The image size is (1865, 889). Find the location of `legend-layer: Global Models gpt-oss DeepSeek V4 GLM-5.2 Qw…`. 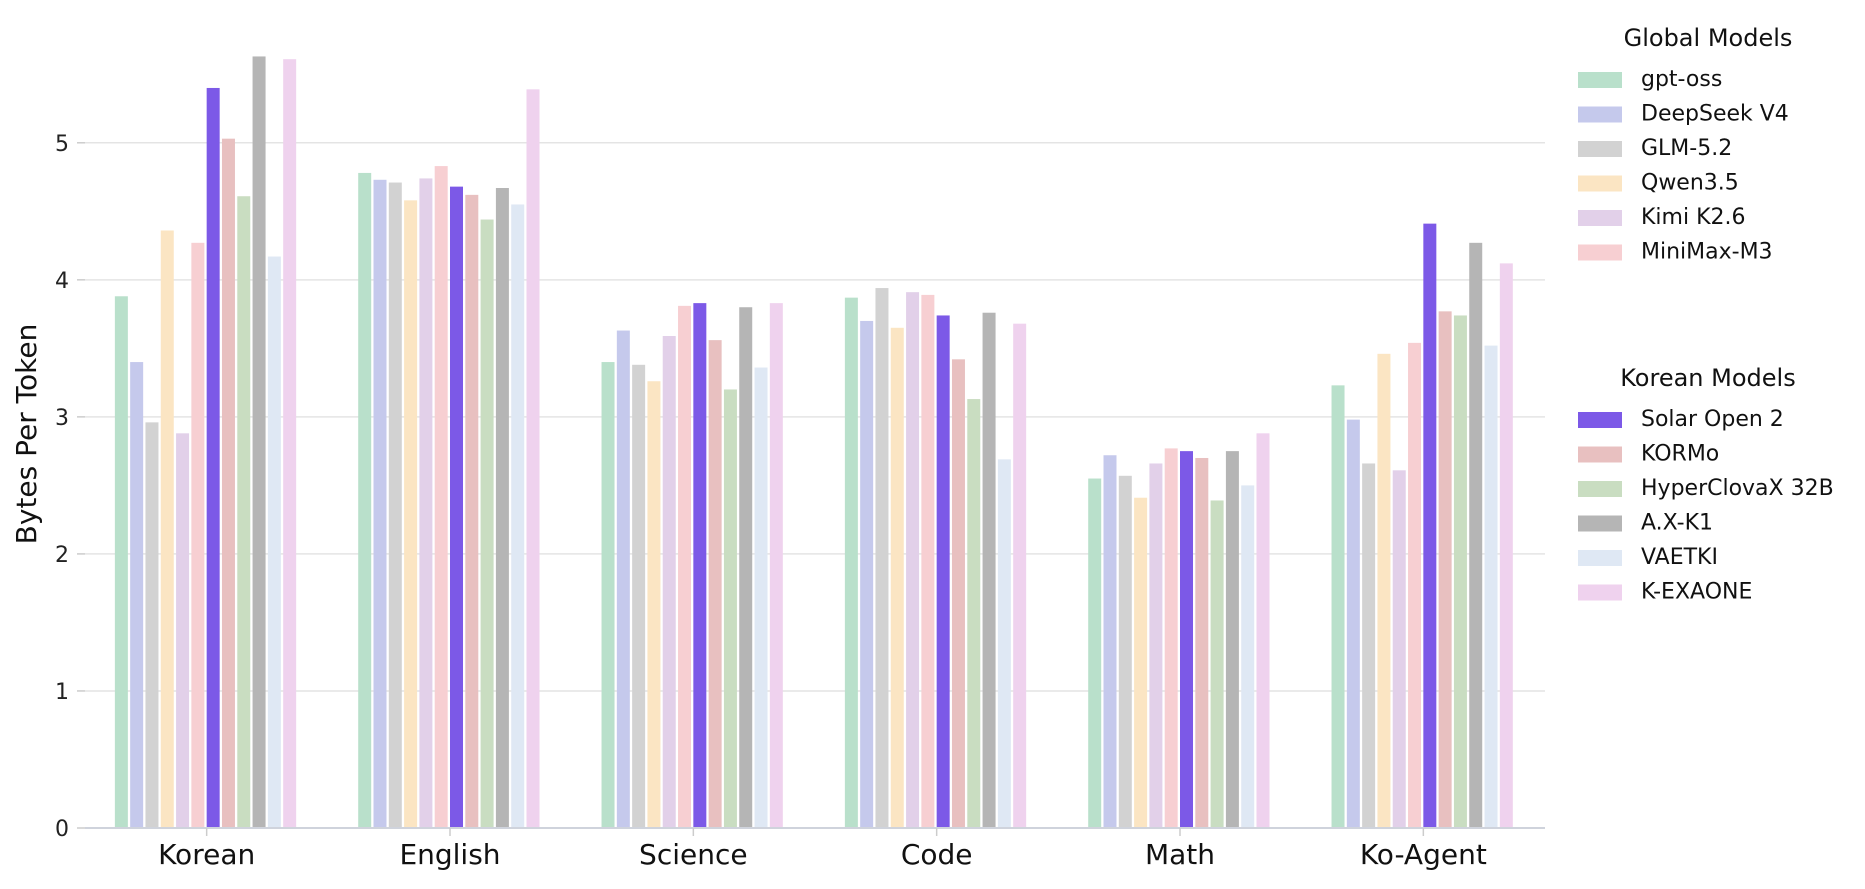

legend-layer: Global Models gpt-oss DeepSeek V4 GLM-5.2 Qw… is located at coordinates (1706, 314).